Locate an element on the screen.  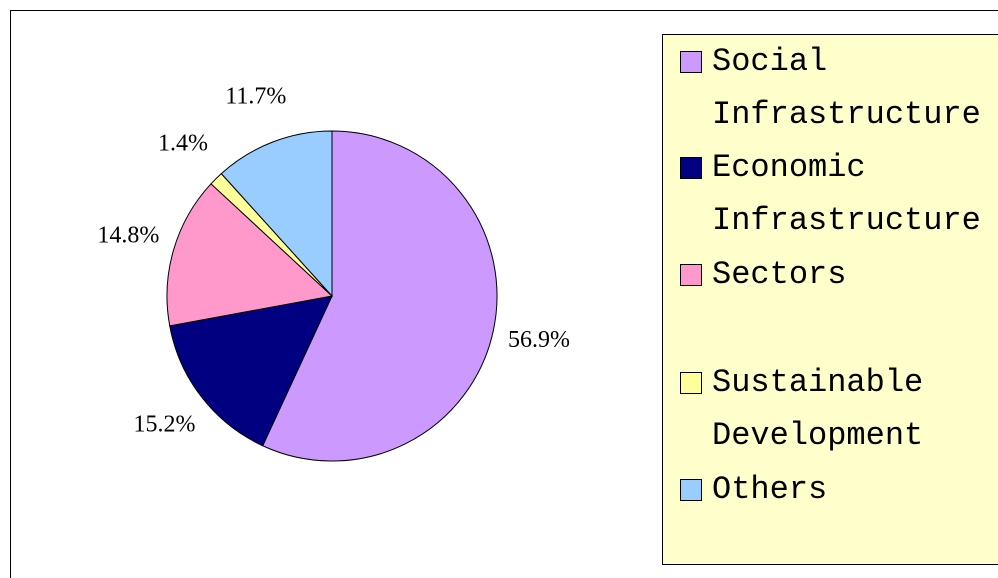
data-label: 15.2% is located at coordinates (164, 424).